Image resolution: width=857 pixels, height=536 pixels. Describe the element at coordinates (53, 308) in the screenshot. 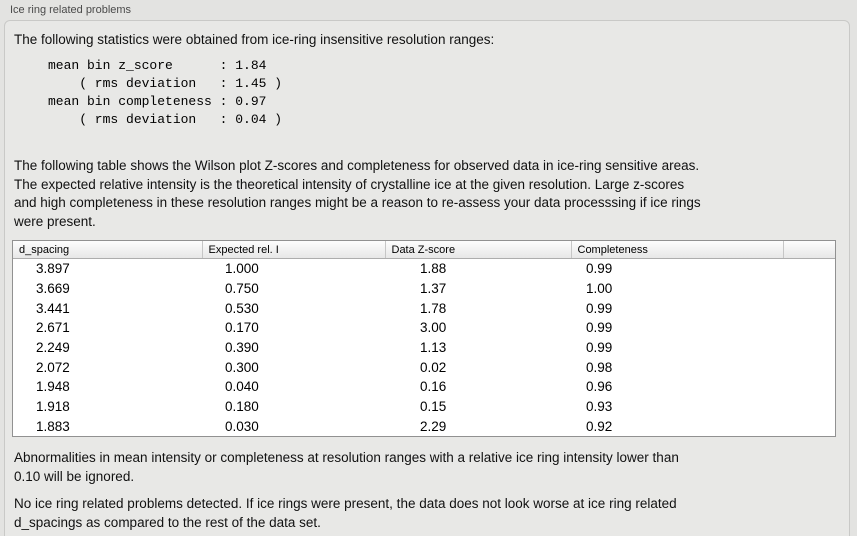

I see `table-cell: 3.441` at that location.